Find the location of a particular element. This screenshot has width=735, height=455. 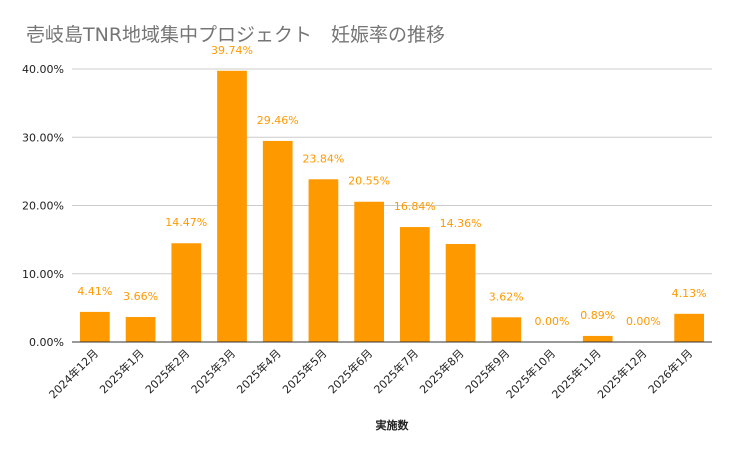

data-label: 20.55% is located at coordinates (369, 181).